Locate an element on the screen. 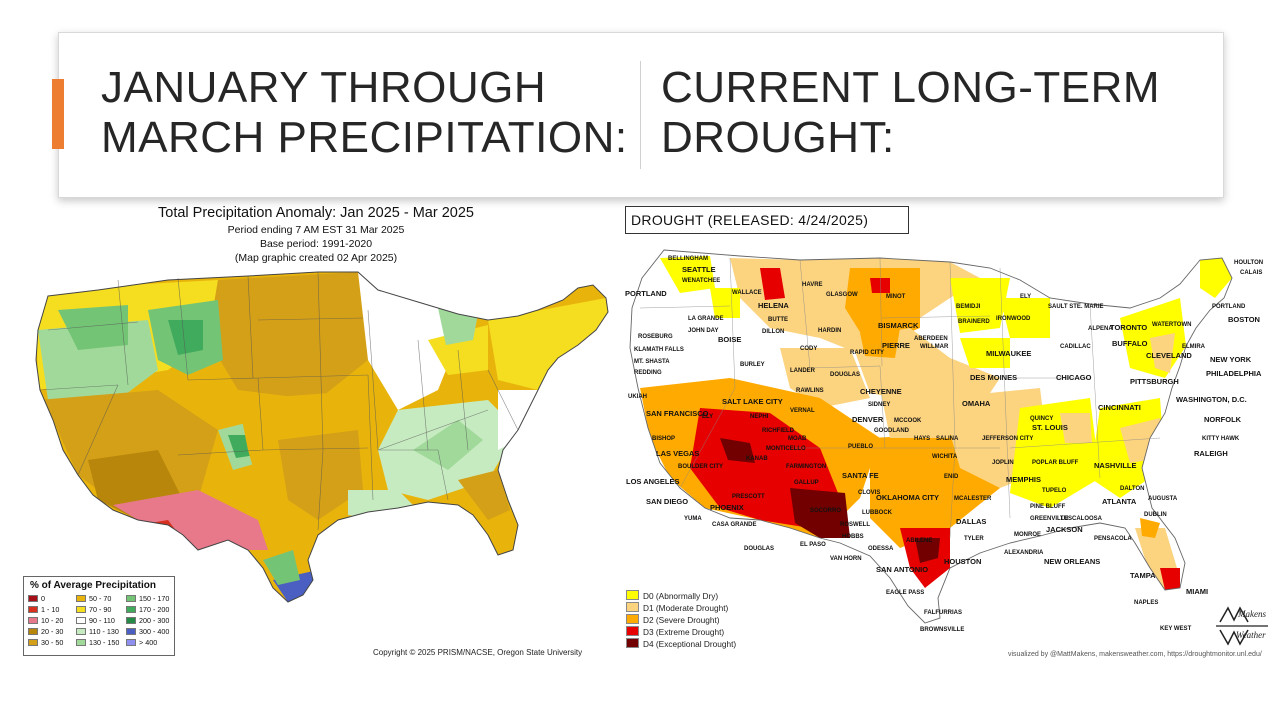 The height and width of the screenshot is (720, 1280). city-label: BEMIDJI is located at coordinates (968, 307).